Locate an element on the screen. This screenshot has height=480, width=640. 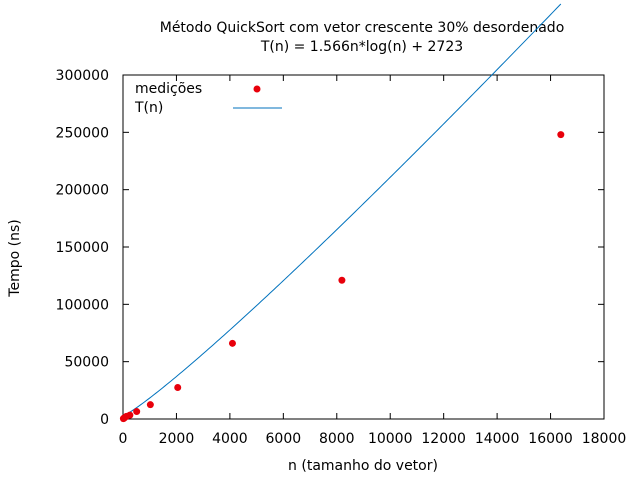
legend-label-medicoes: medições is located at coordinates (168, 89).